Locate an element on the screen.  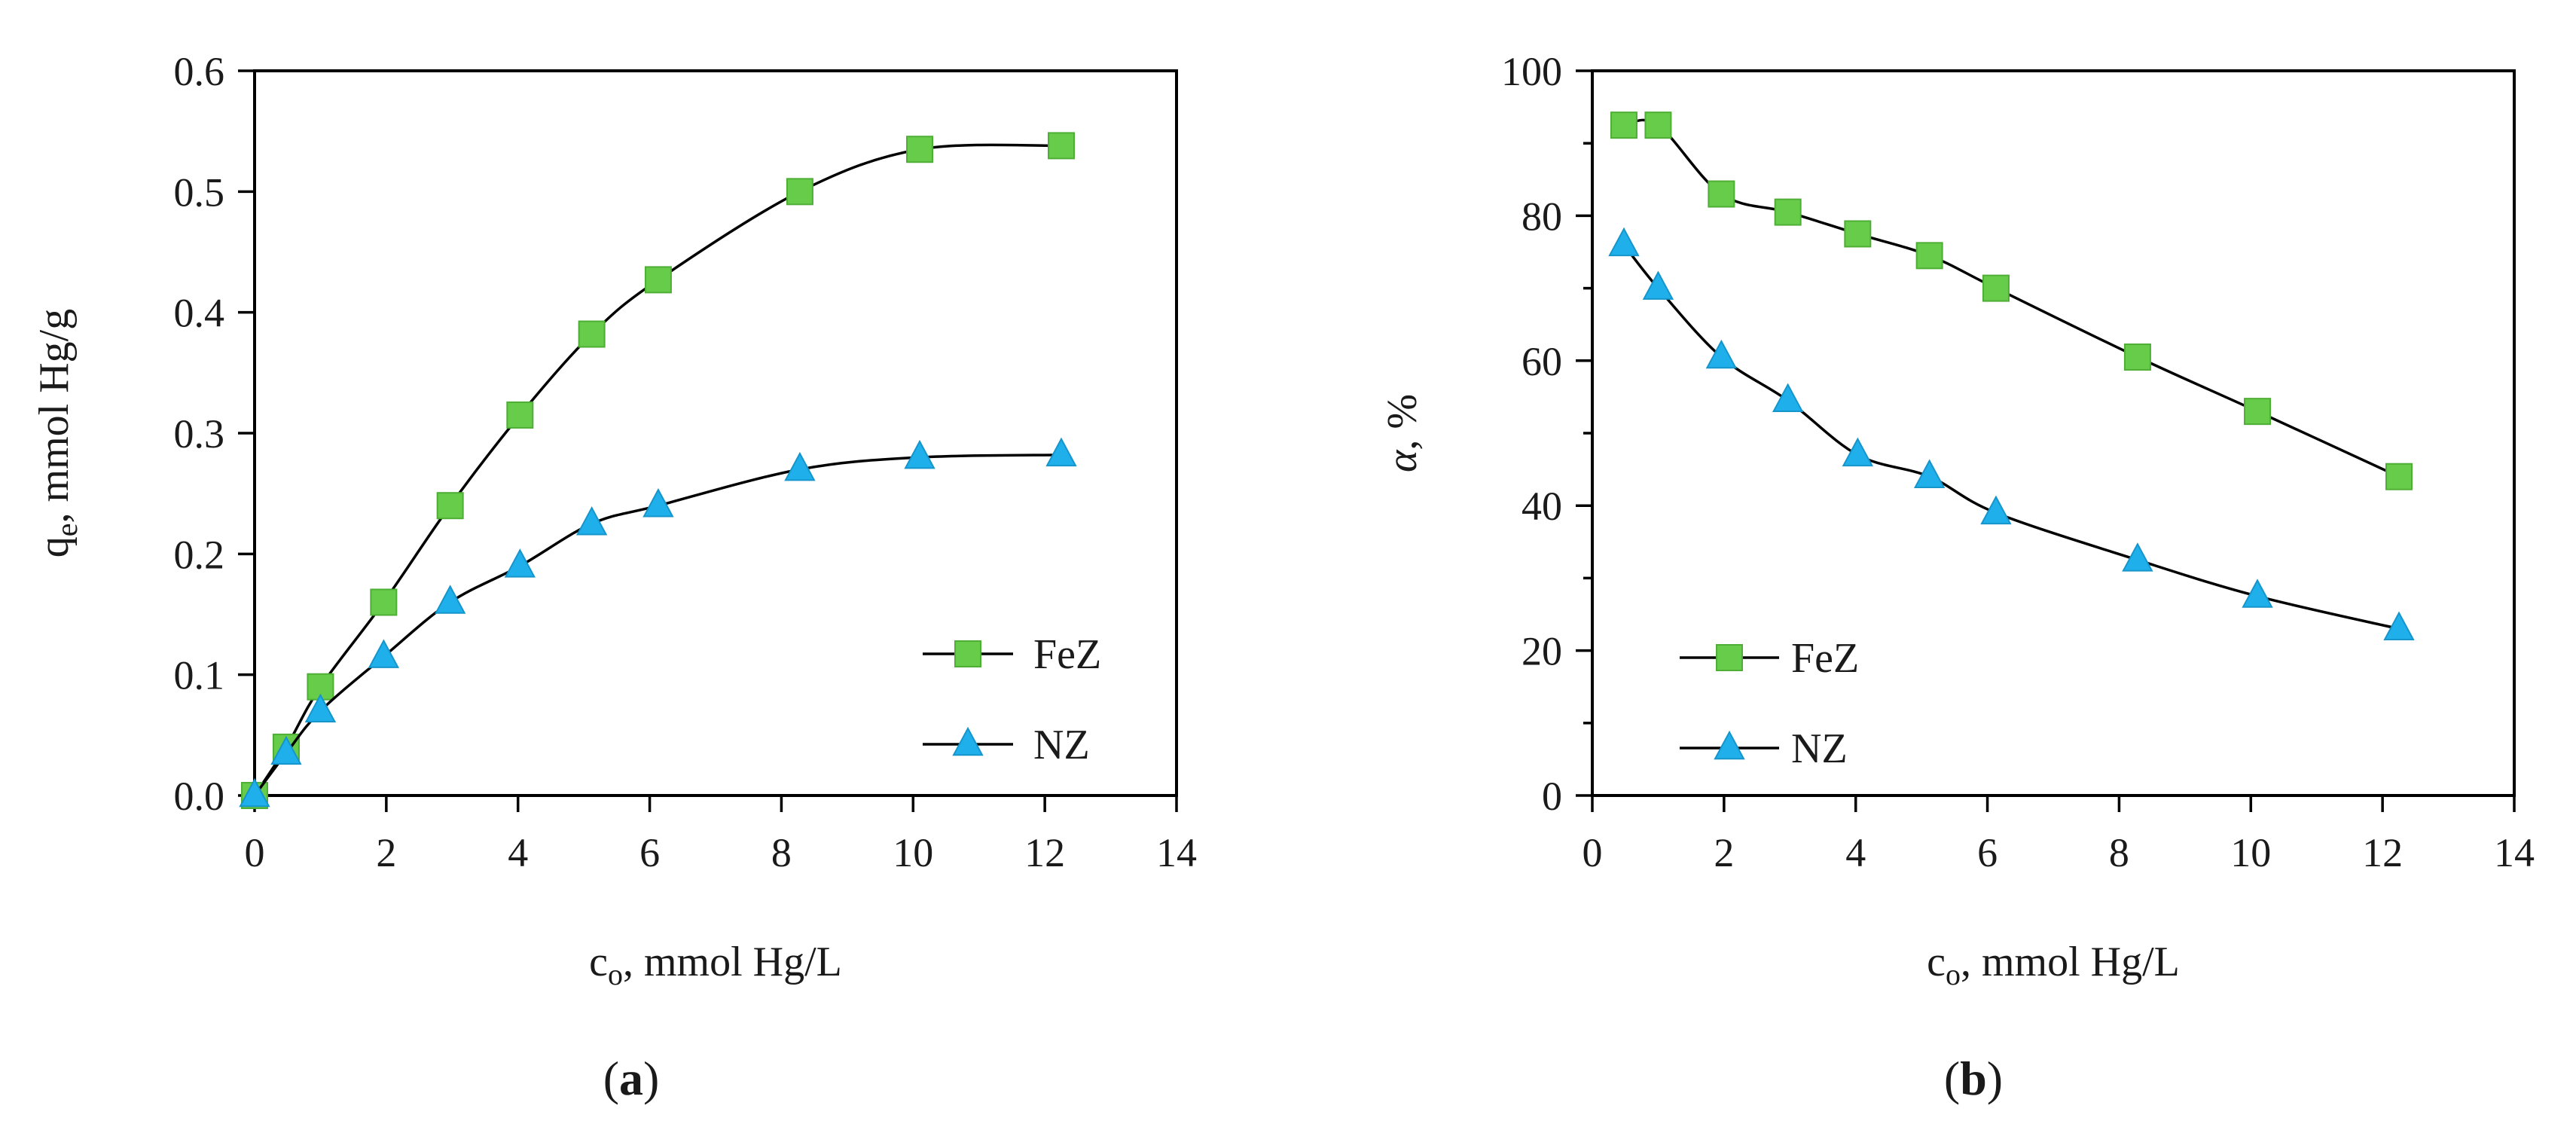
panel-a-y-tick-label: 0.6 is located at coordinates (200, 71).